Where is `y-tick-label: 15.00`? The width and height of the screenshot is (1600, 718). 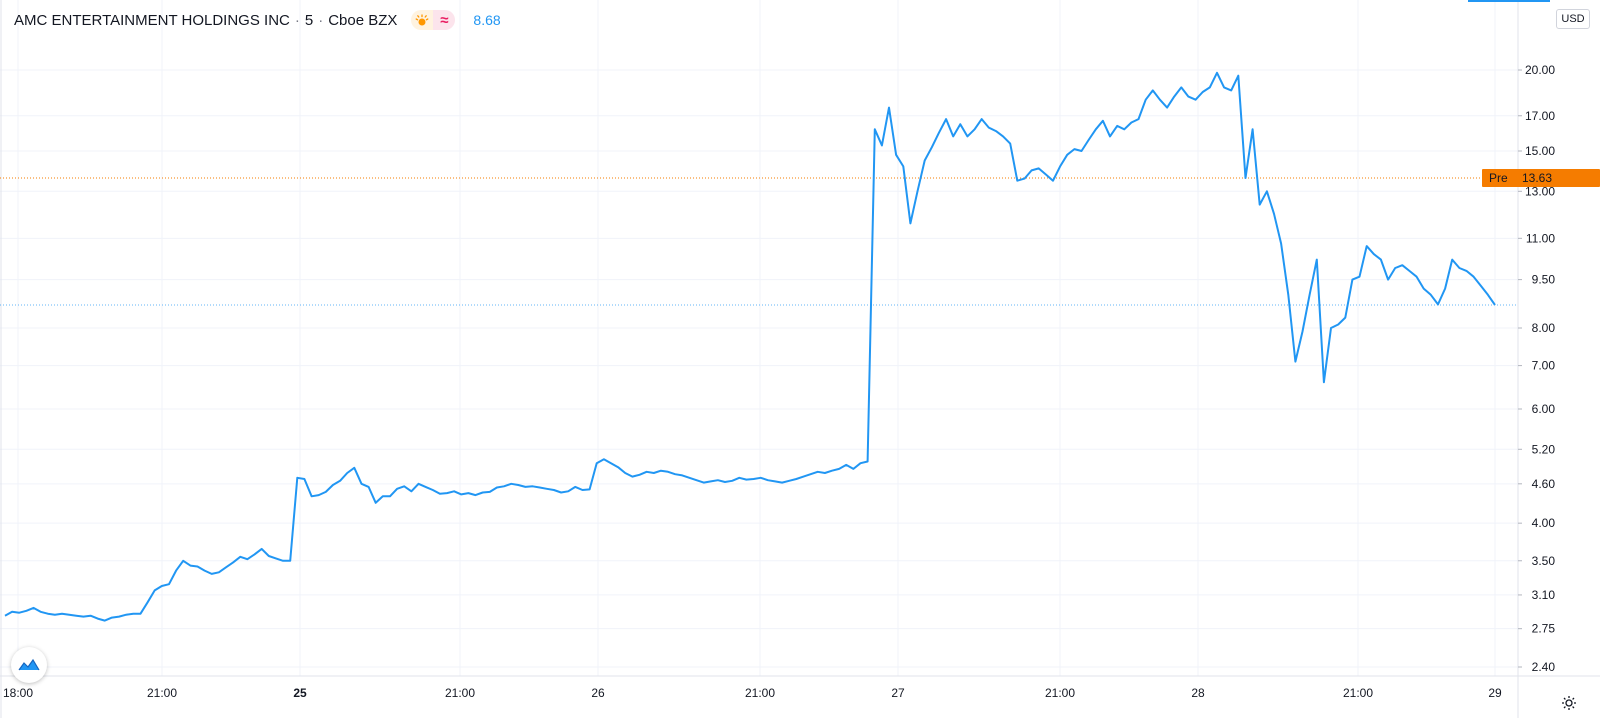
y-tick-label: 15.00 is located at coordinates (1540, 151).